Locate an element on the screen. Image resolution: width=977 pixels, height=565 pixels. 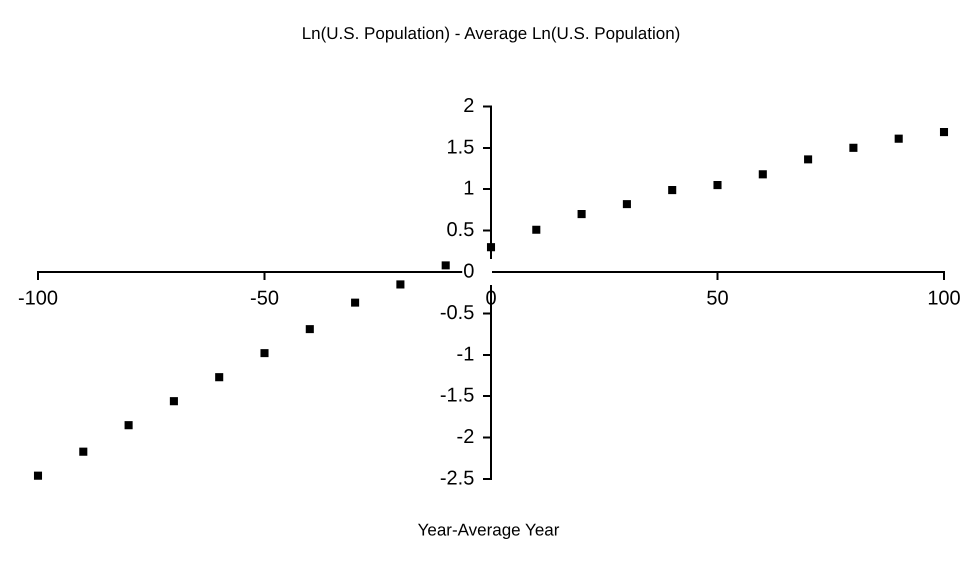
y-tick-label: 0 is located at coordinates (477, 271).